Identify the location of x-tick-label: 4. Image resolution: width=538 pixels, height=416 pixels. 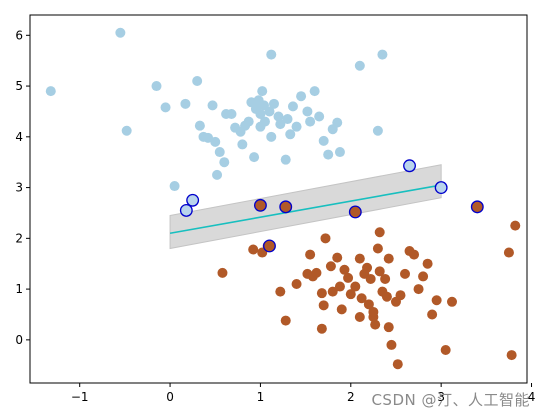
(532, 397).